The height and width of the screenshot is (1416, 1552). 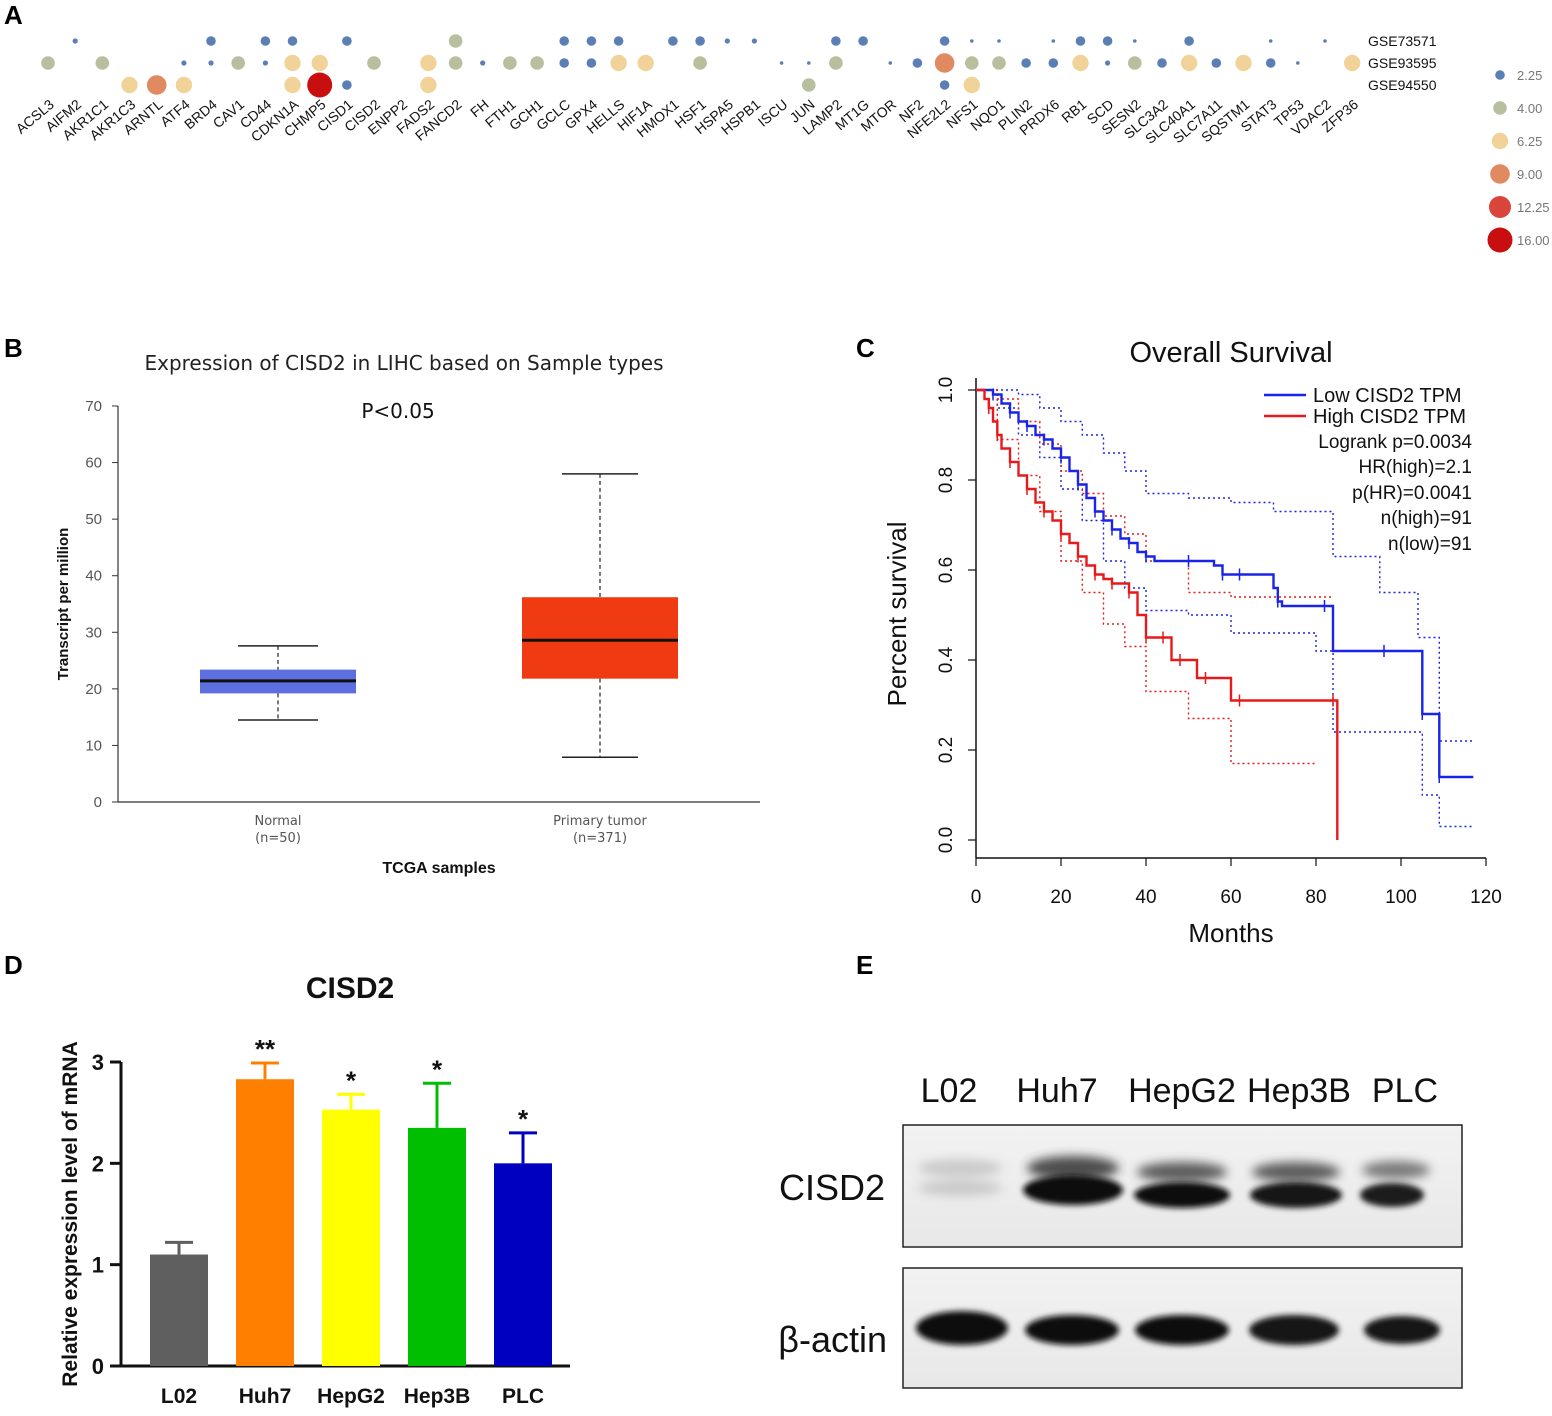 I want to click on dot-gse93595-fh, so click(x=483, y=63).